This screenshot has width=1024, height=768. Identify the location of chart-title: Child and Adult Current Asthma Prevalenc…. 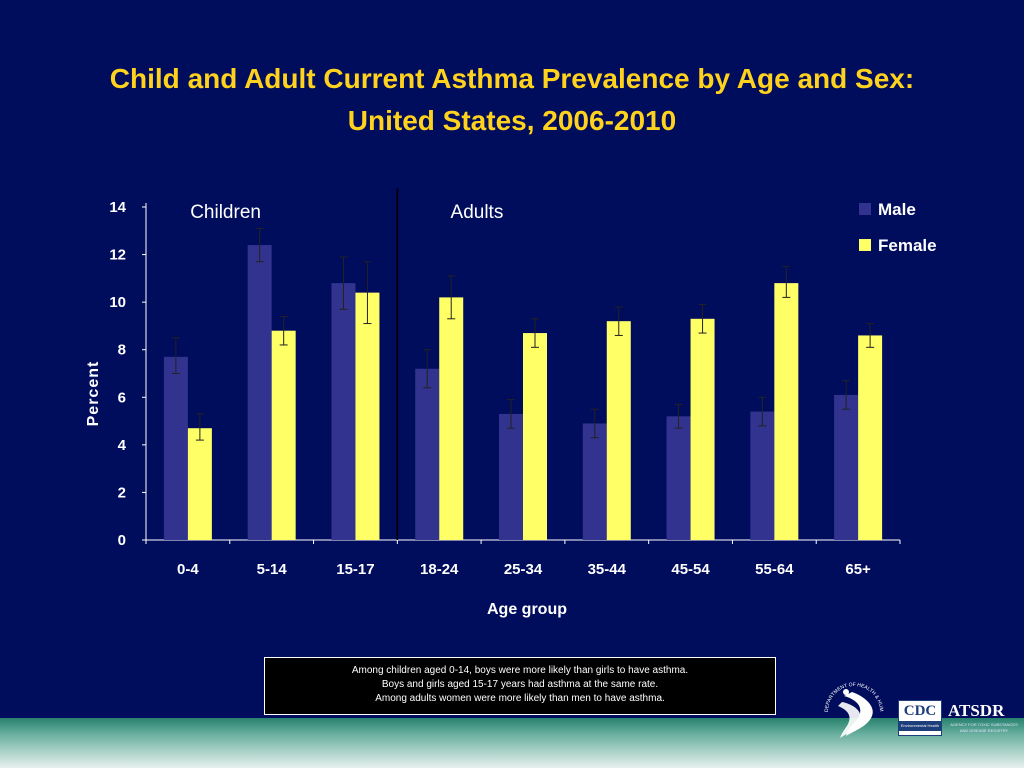
(512, 100).